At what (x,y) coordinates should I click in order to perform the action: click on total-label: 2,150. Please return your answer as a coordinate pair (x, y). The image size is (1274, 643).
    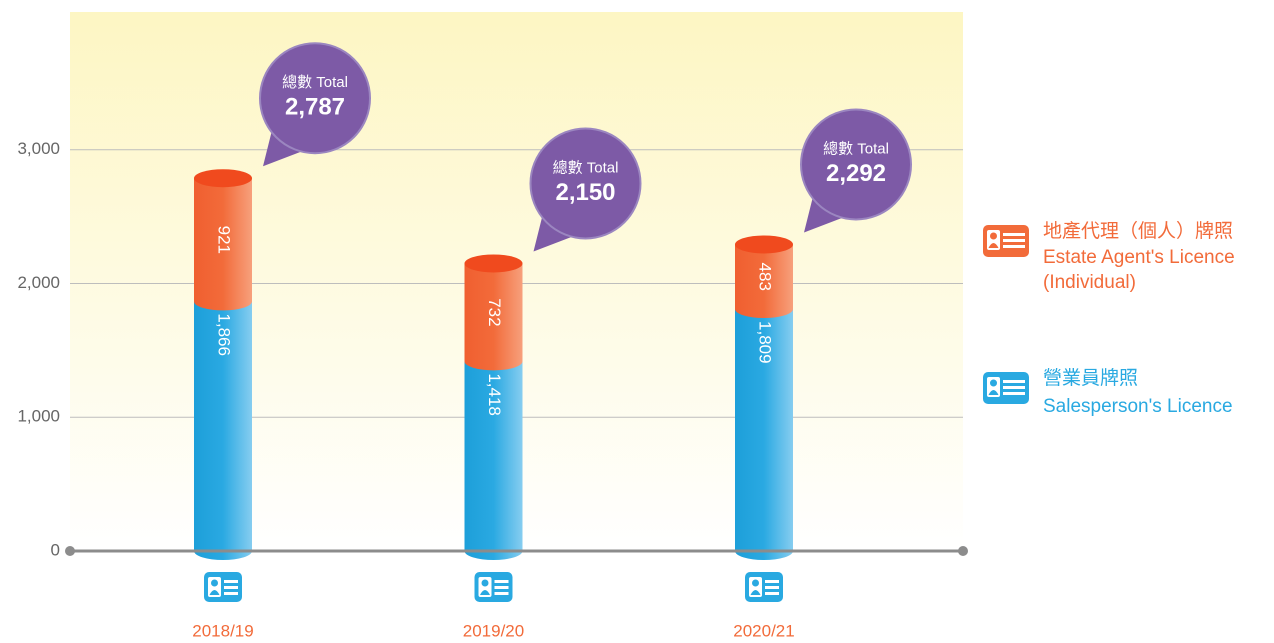
    Looking at the image, I should click on (585, 192).